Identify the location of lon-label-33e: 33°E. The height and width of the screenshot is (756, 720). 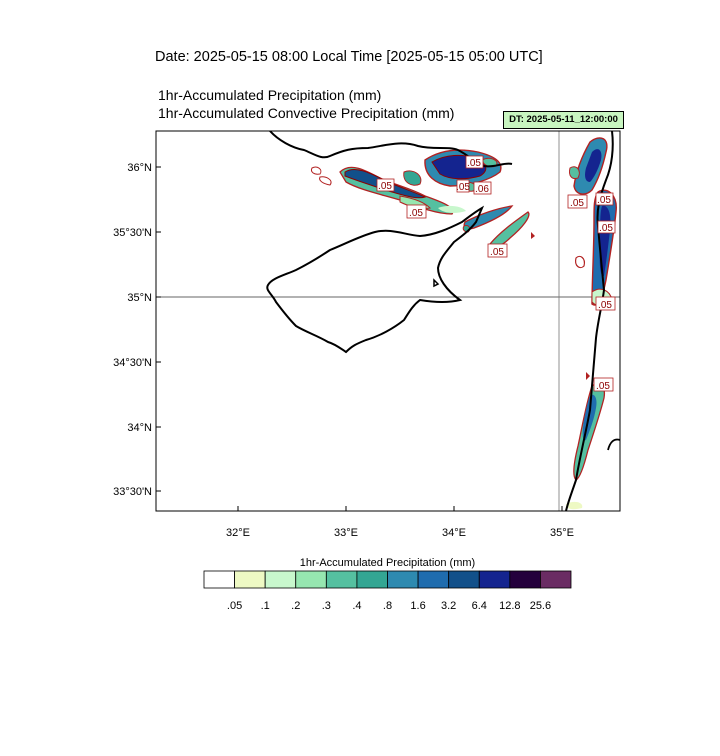
(346, 533).